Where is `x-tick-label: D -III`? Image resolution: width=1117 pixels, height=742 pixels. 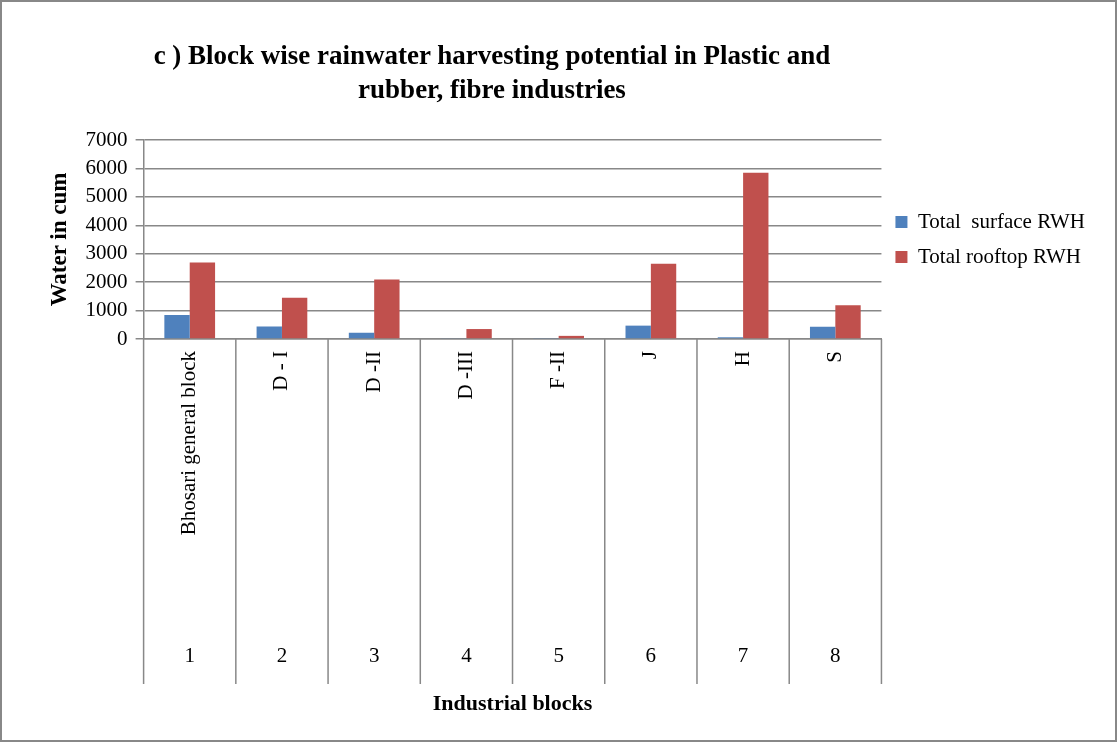 x-tick-label: D -III is located at coordinates (464, 375).